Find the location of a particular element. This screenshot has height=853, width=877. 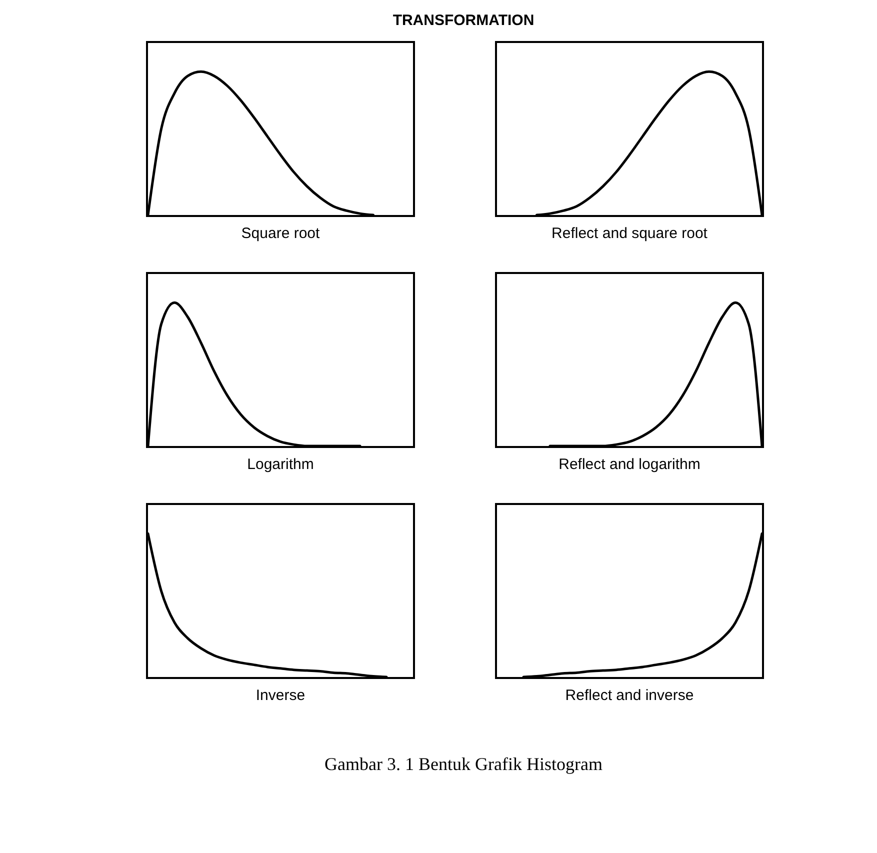

x-axis-title: Reflect and inverse is located at coordinates (629, 695).